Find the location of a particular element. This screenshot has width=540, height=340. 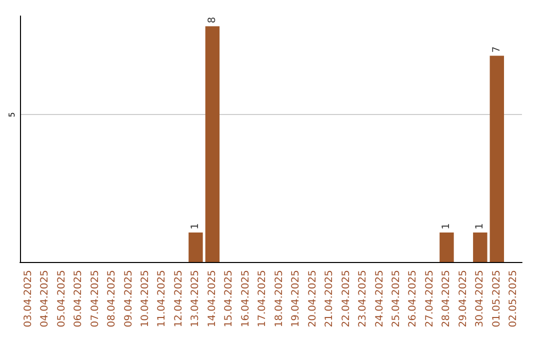

x-tick-label: 06.04.2025 is located at coordinates (78, 299).